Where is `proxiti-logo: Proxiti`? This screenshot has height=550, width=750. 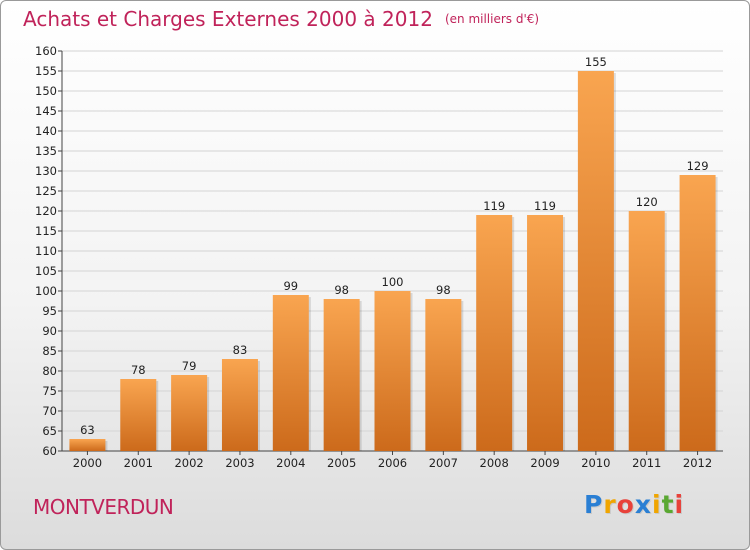 proxiti-logo: Proxiti is located at coordinates (634, 504).